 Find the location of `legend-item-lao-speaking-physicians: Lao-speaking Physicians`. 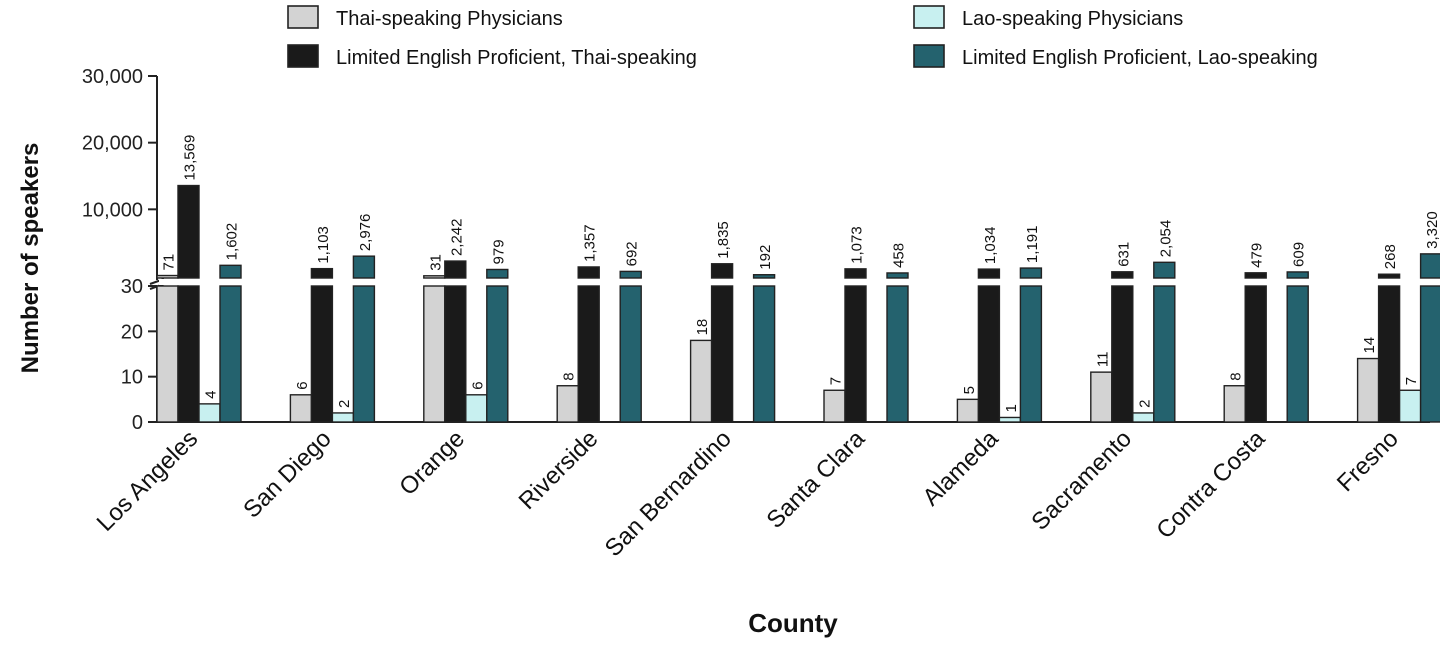

legend-item-lao-speaking-physicians: Lao-speaking Physicians is located at coordinates (1048, 17).